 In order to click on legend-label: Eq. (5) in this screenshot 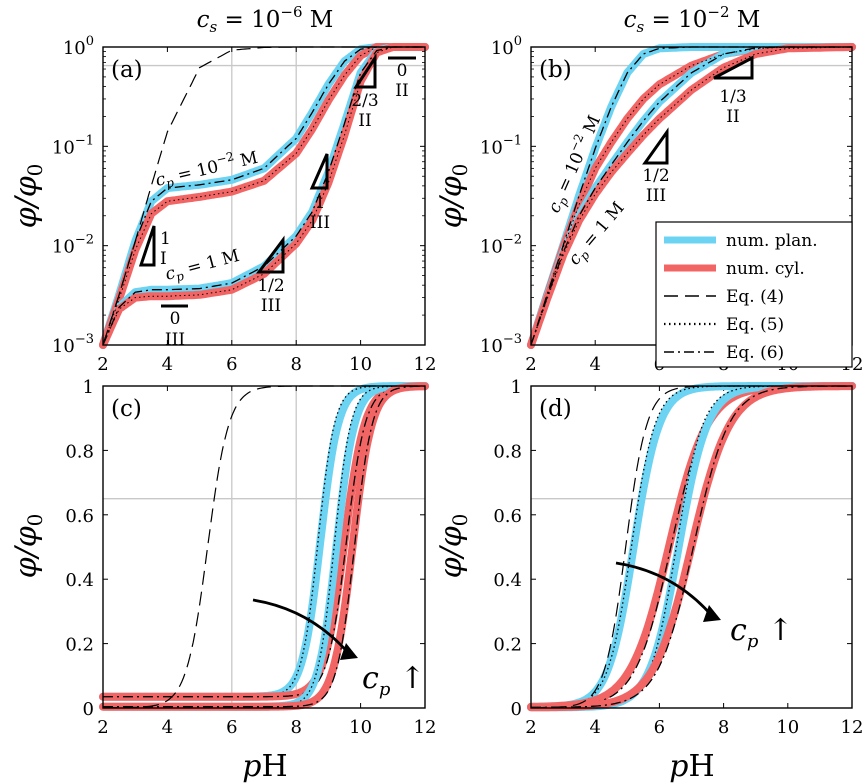, I will do `click(755, 325)`.